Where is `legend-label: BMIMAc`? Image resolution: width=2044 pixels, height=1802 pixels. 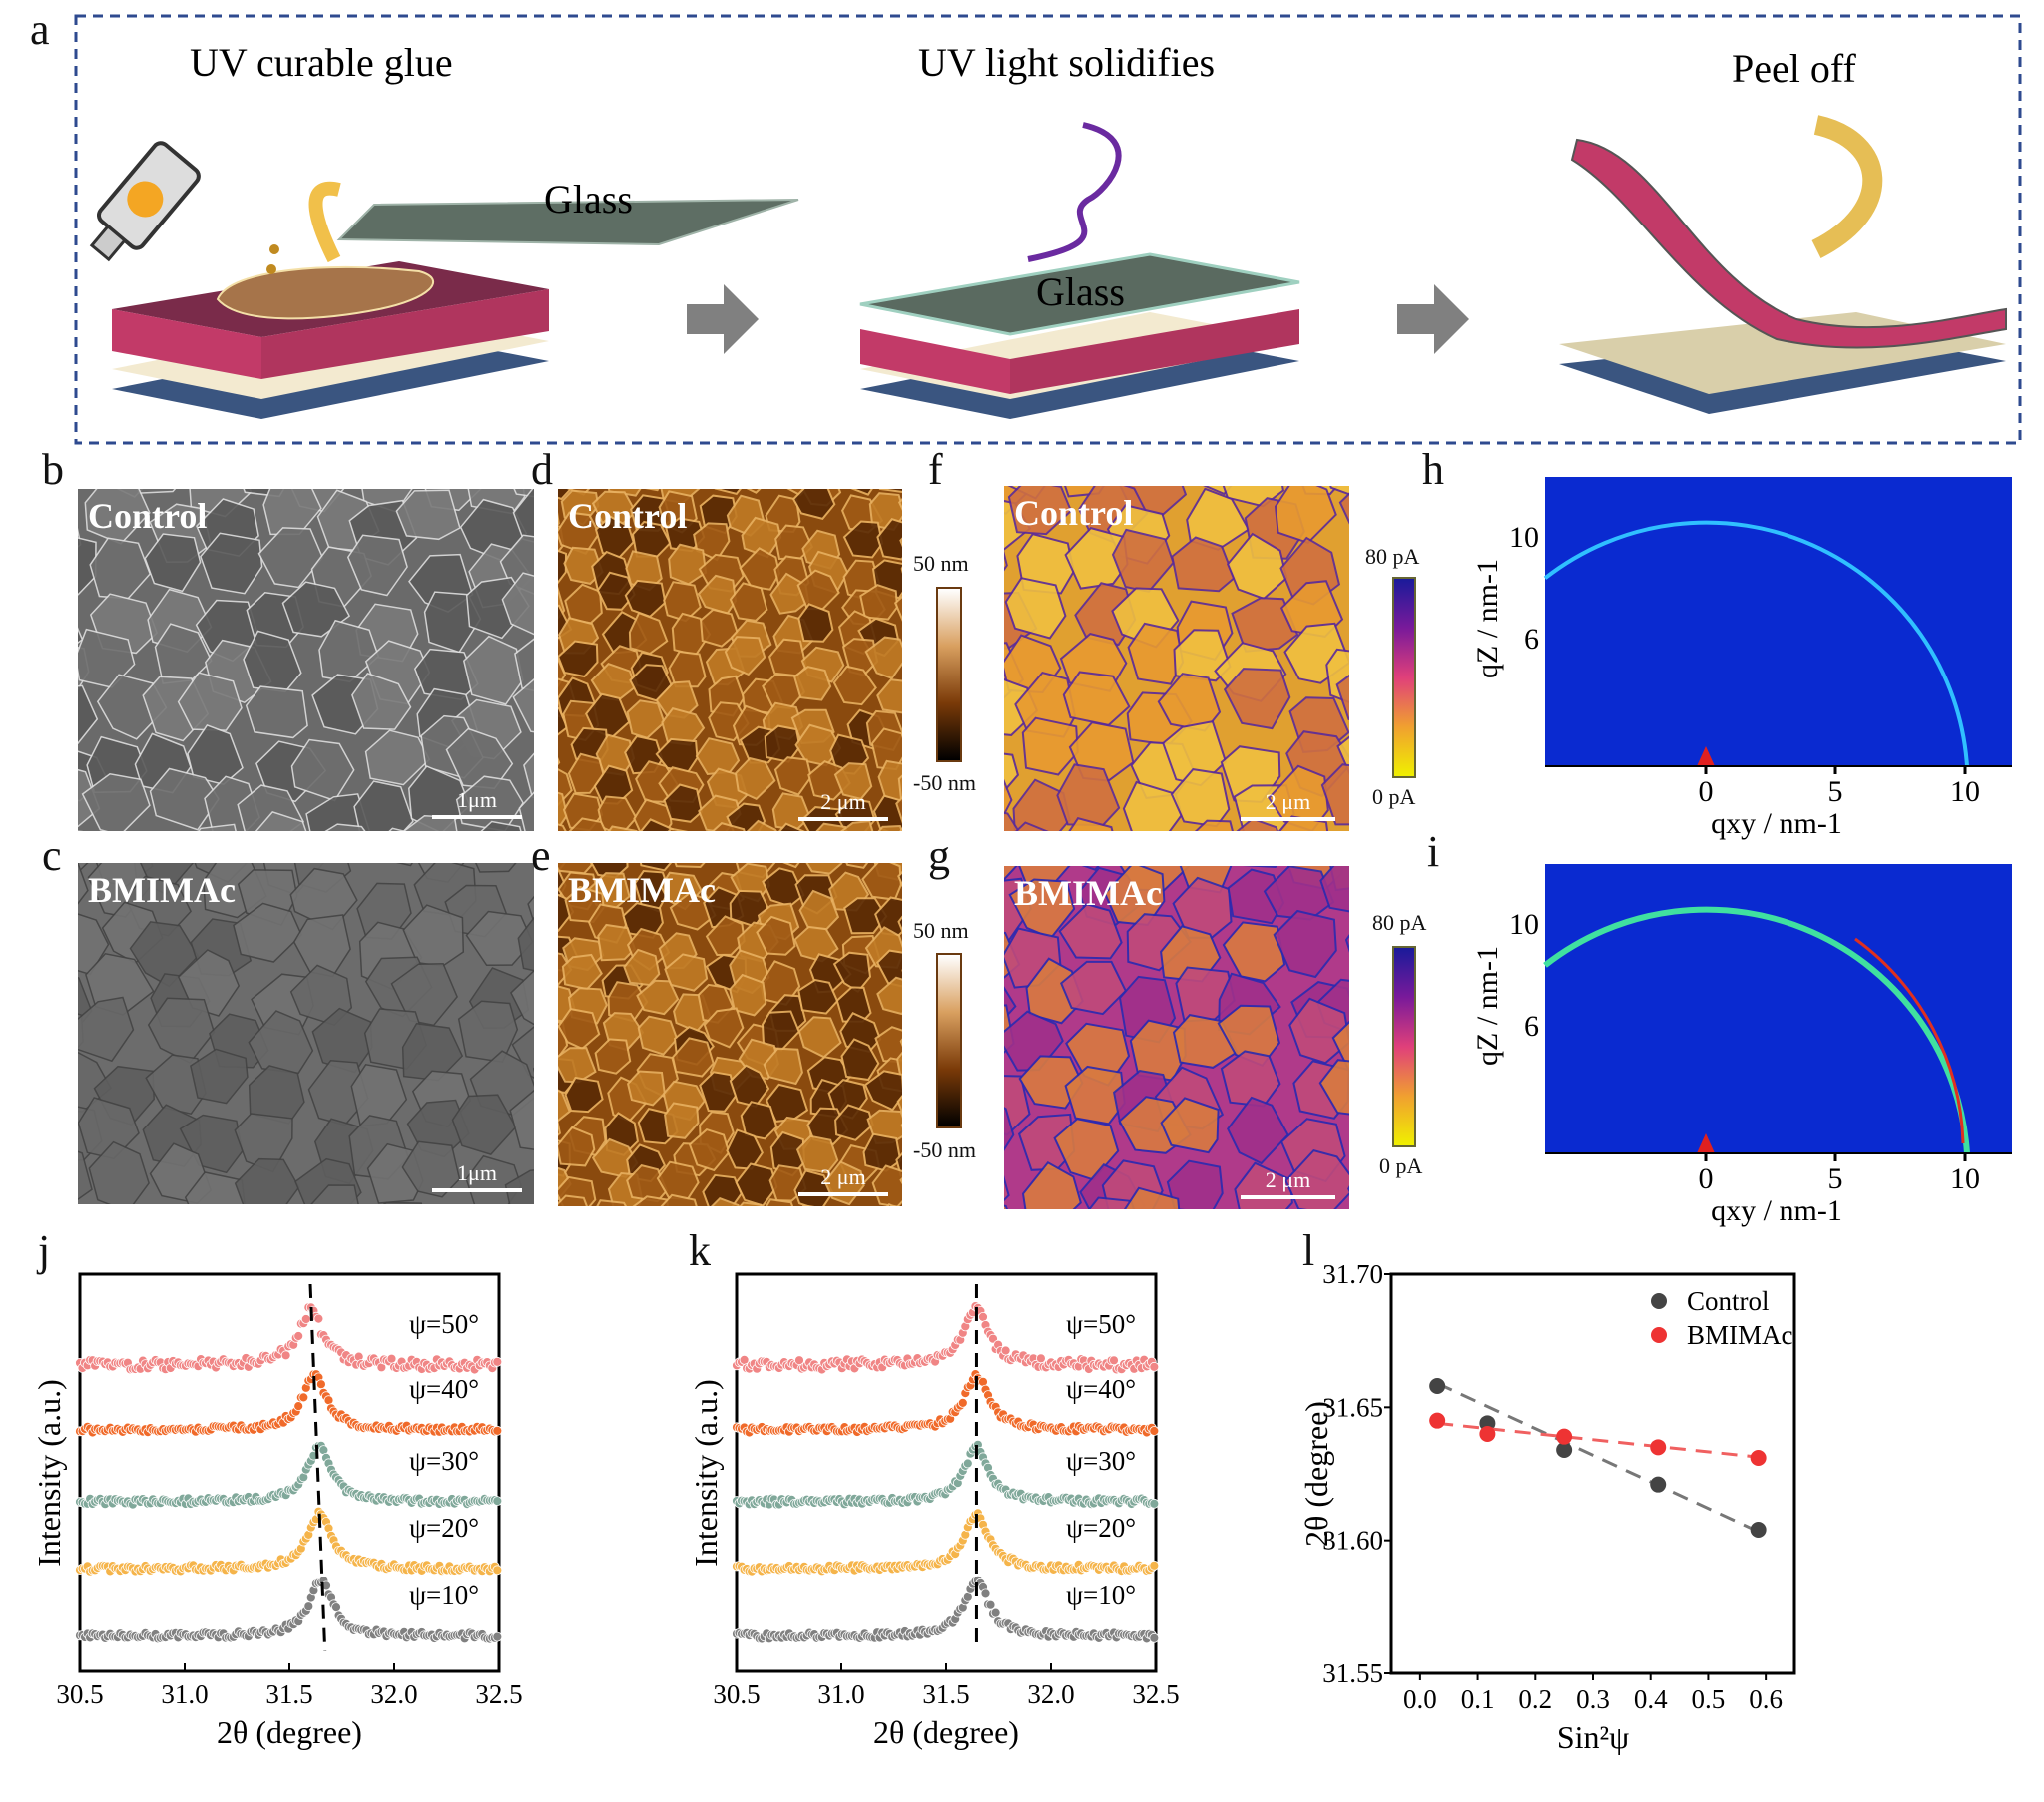
legend-label: BMIMAc is located at coordinates (1740, 1335).